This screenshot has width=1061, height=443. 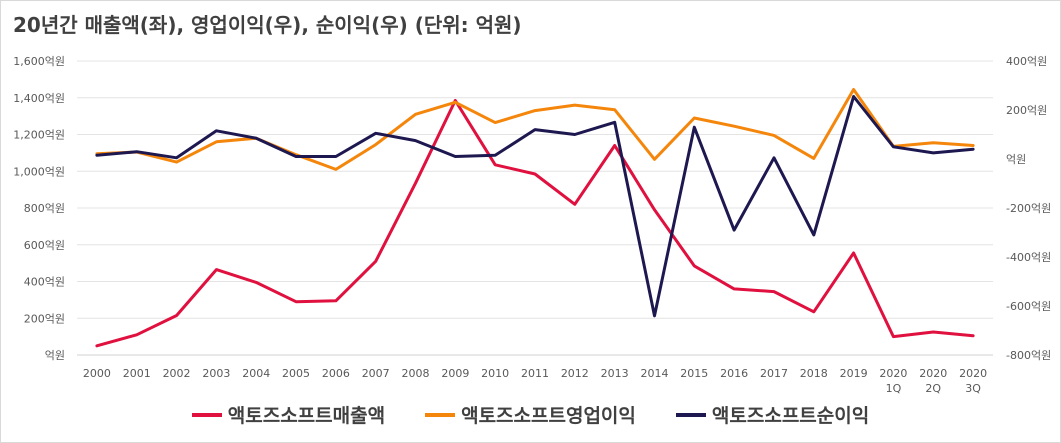 What do you see at coordinates (39, 61) in the screenshot?
I see `left-tick-label: 1,600억원` at bounding box center [39, 61].